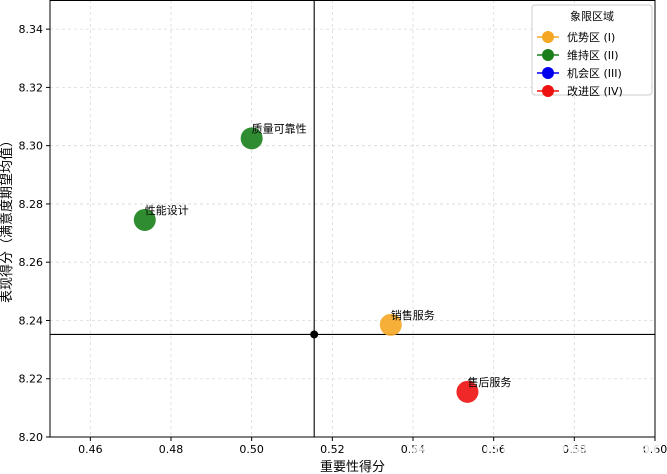  I want to click on x-tick-label: 0.46, so click(90, 449).